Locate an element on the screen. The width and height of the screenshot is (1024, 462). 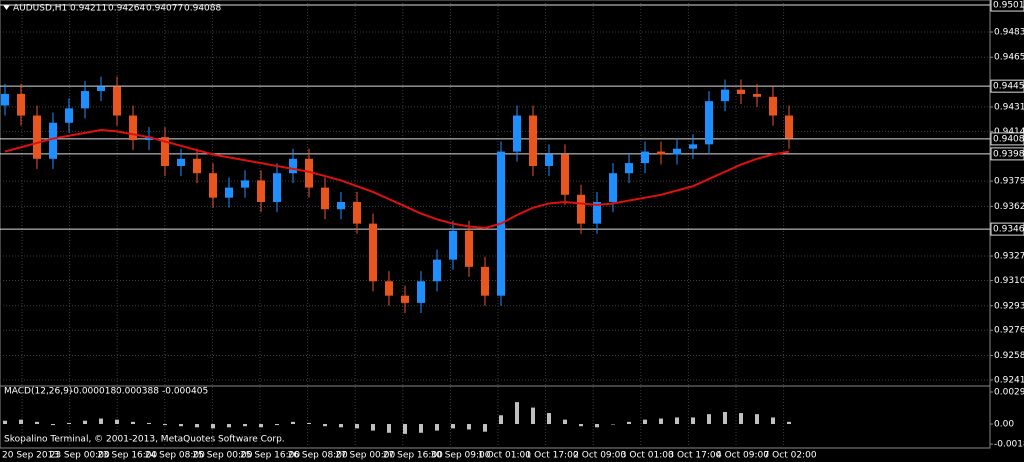
x-tick-label: 26 Sep 08:00 is located at coordinates (318, 456).